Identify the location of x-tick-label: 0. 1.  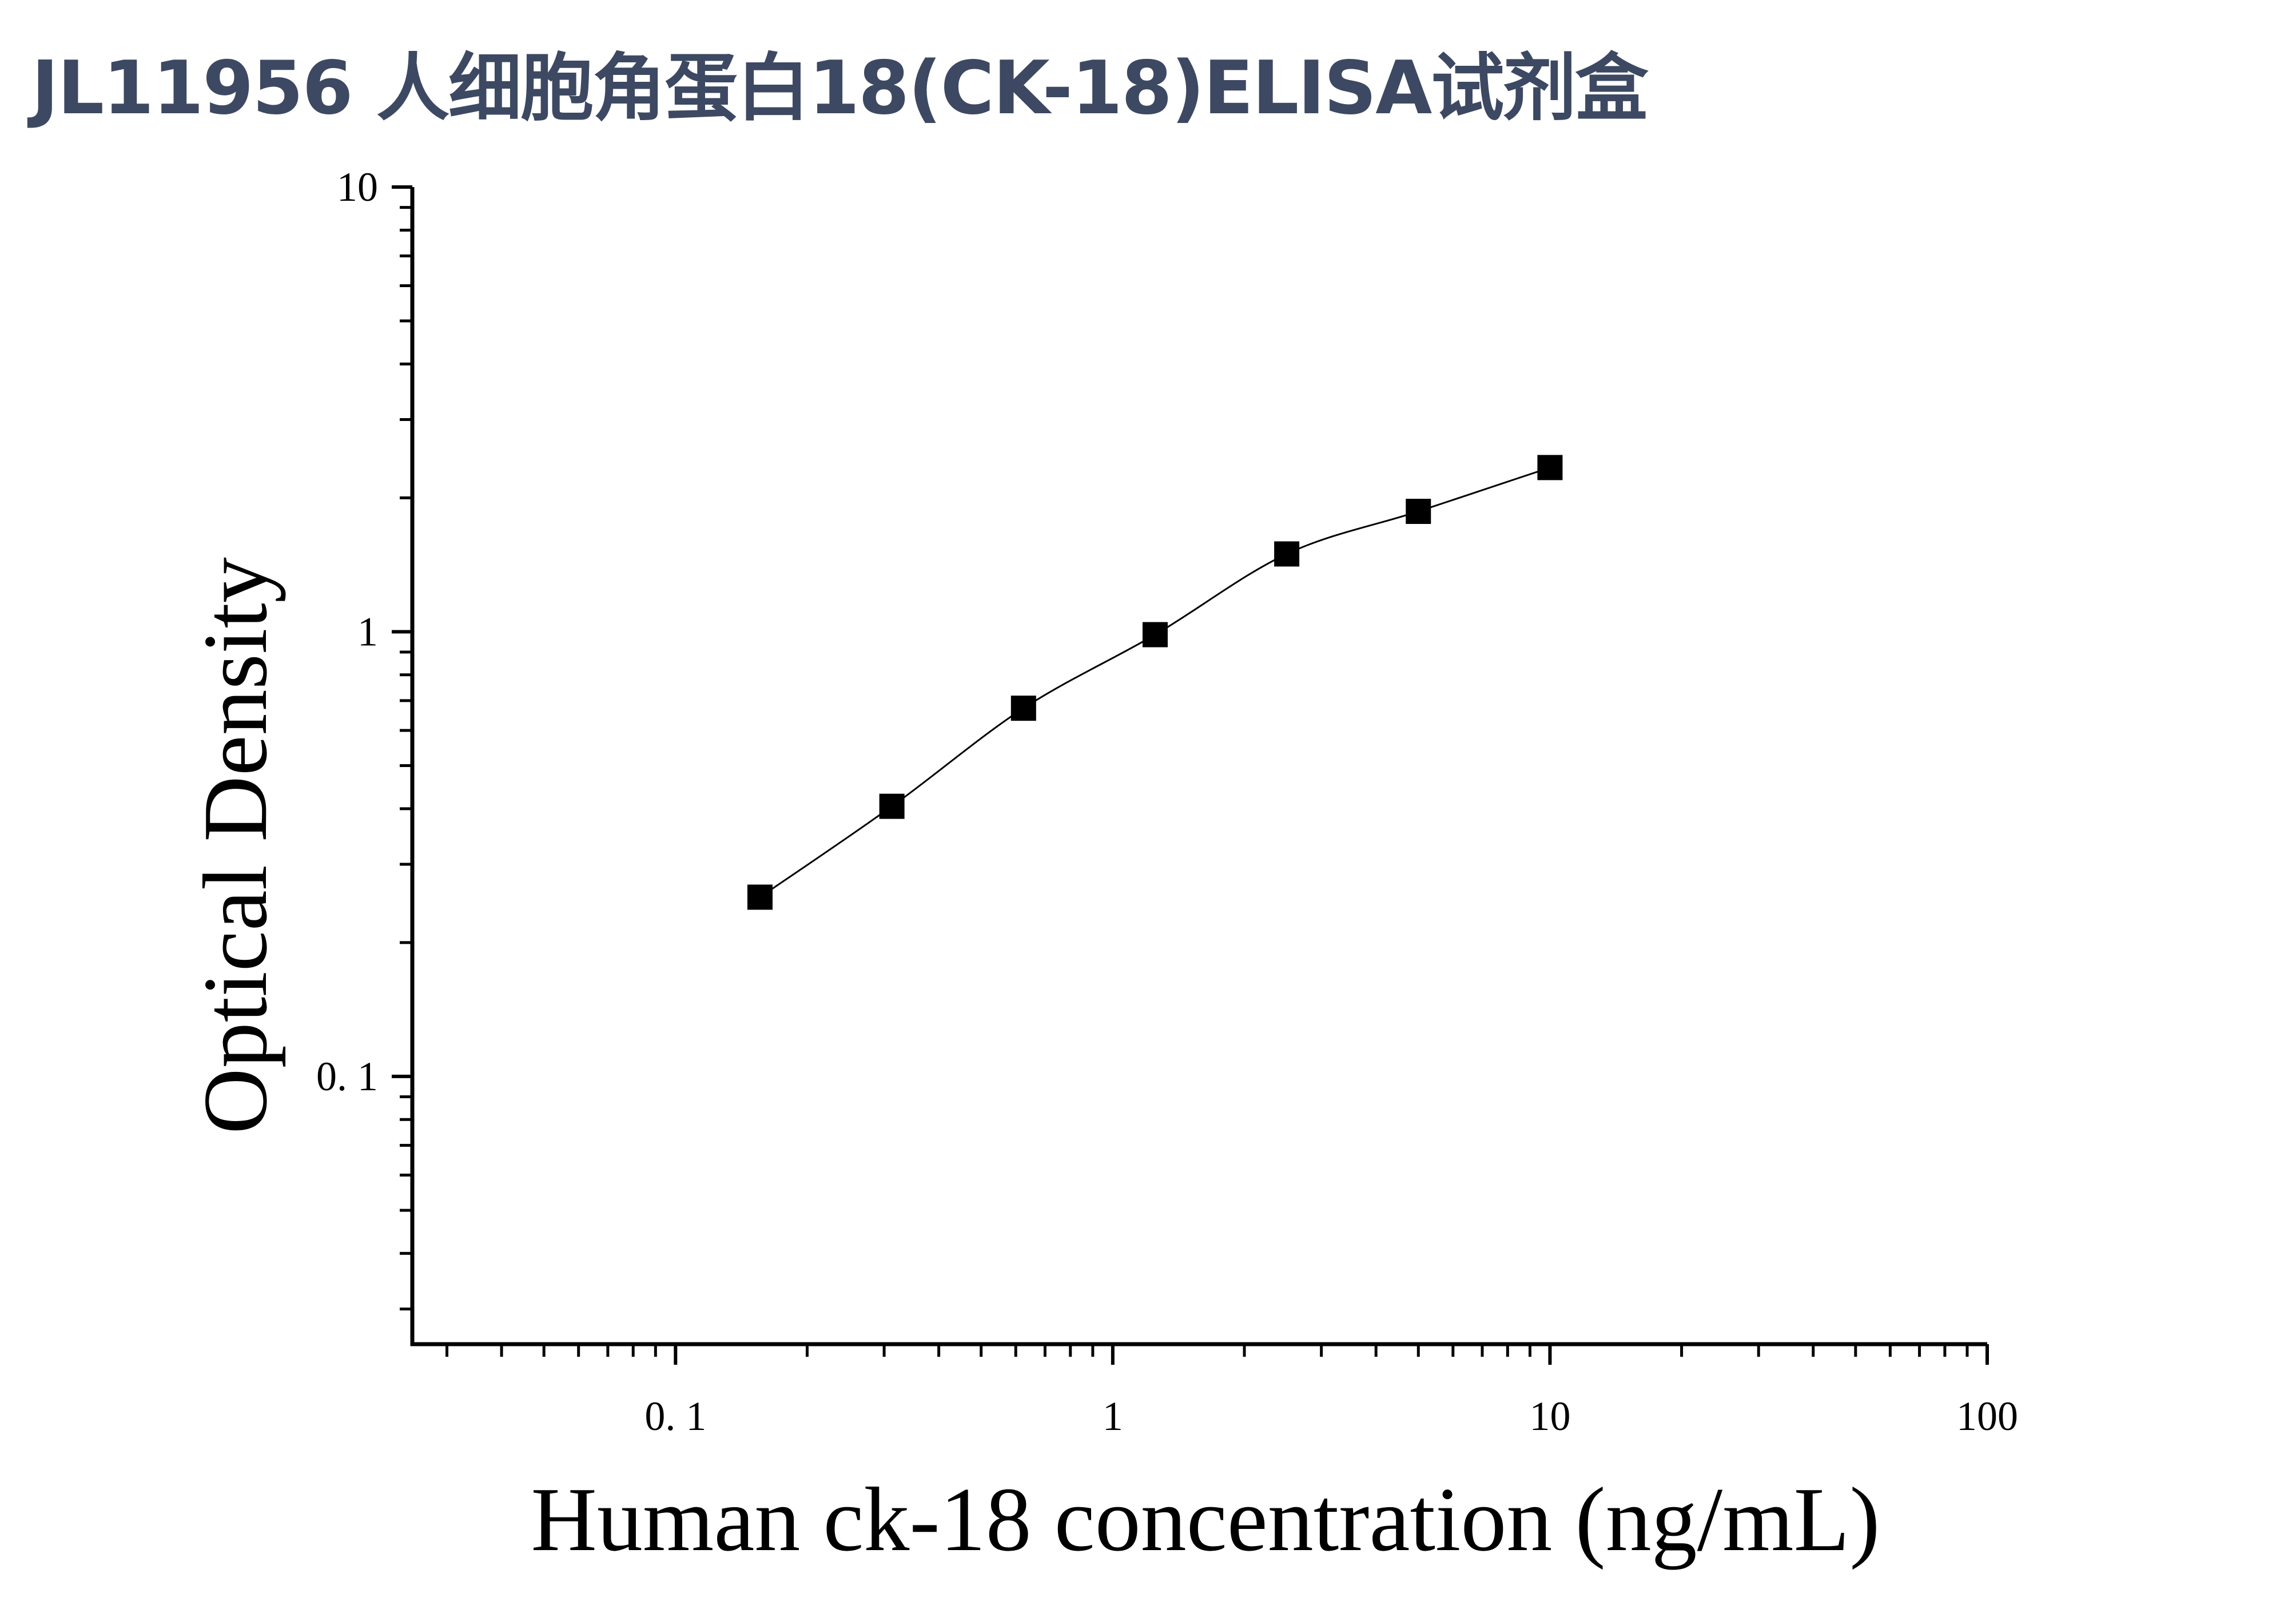
(675, 1416).